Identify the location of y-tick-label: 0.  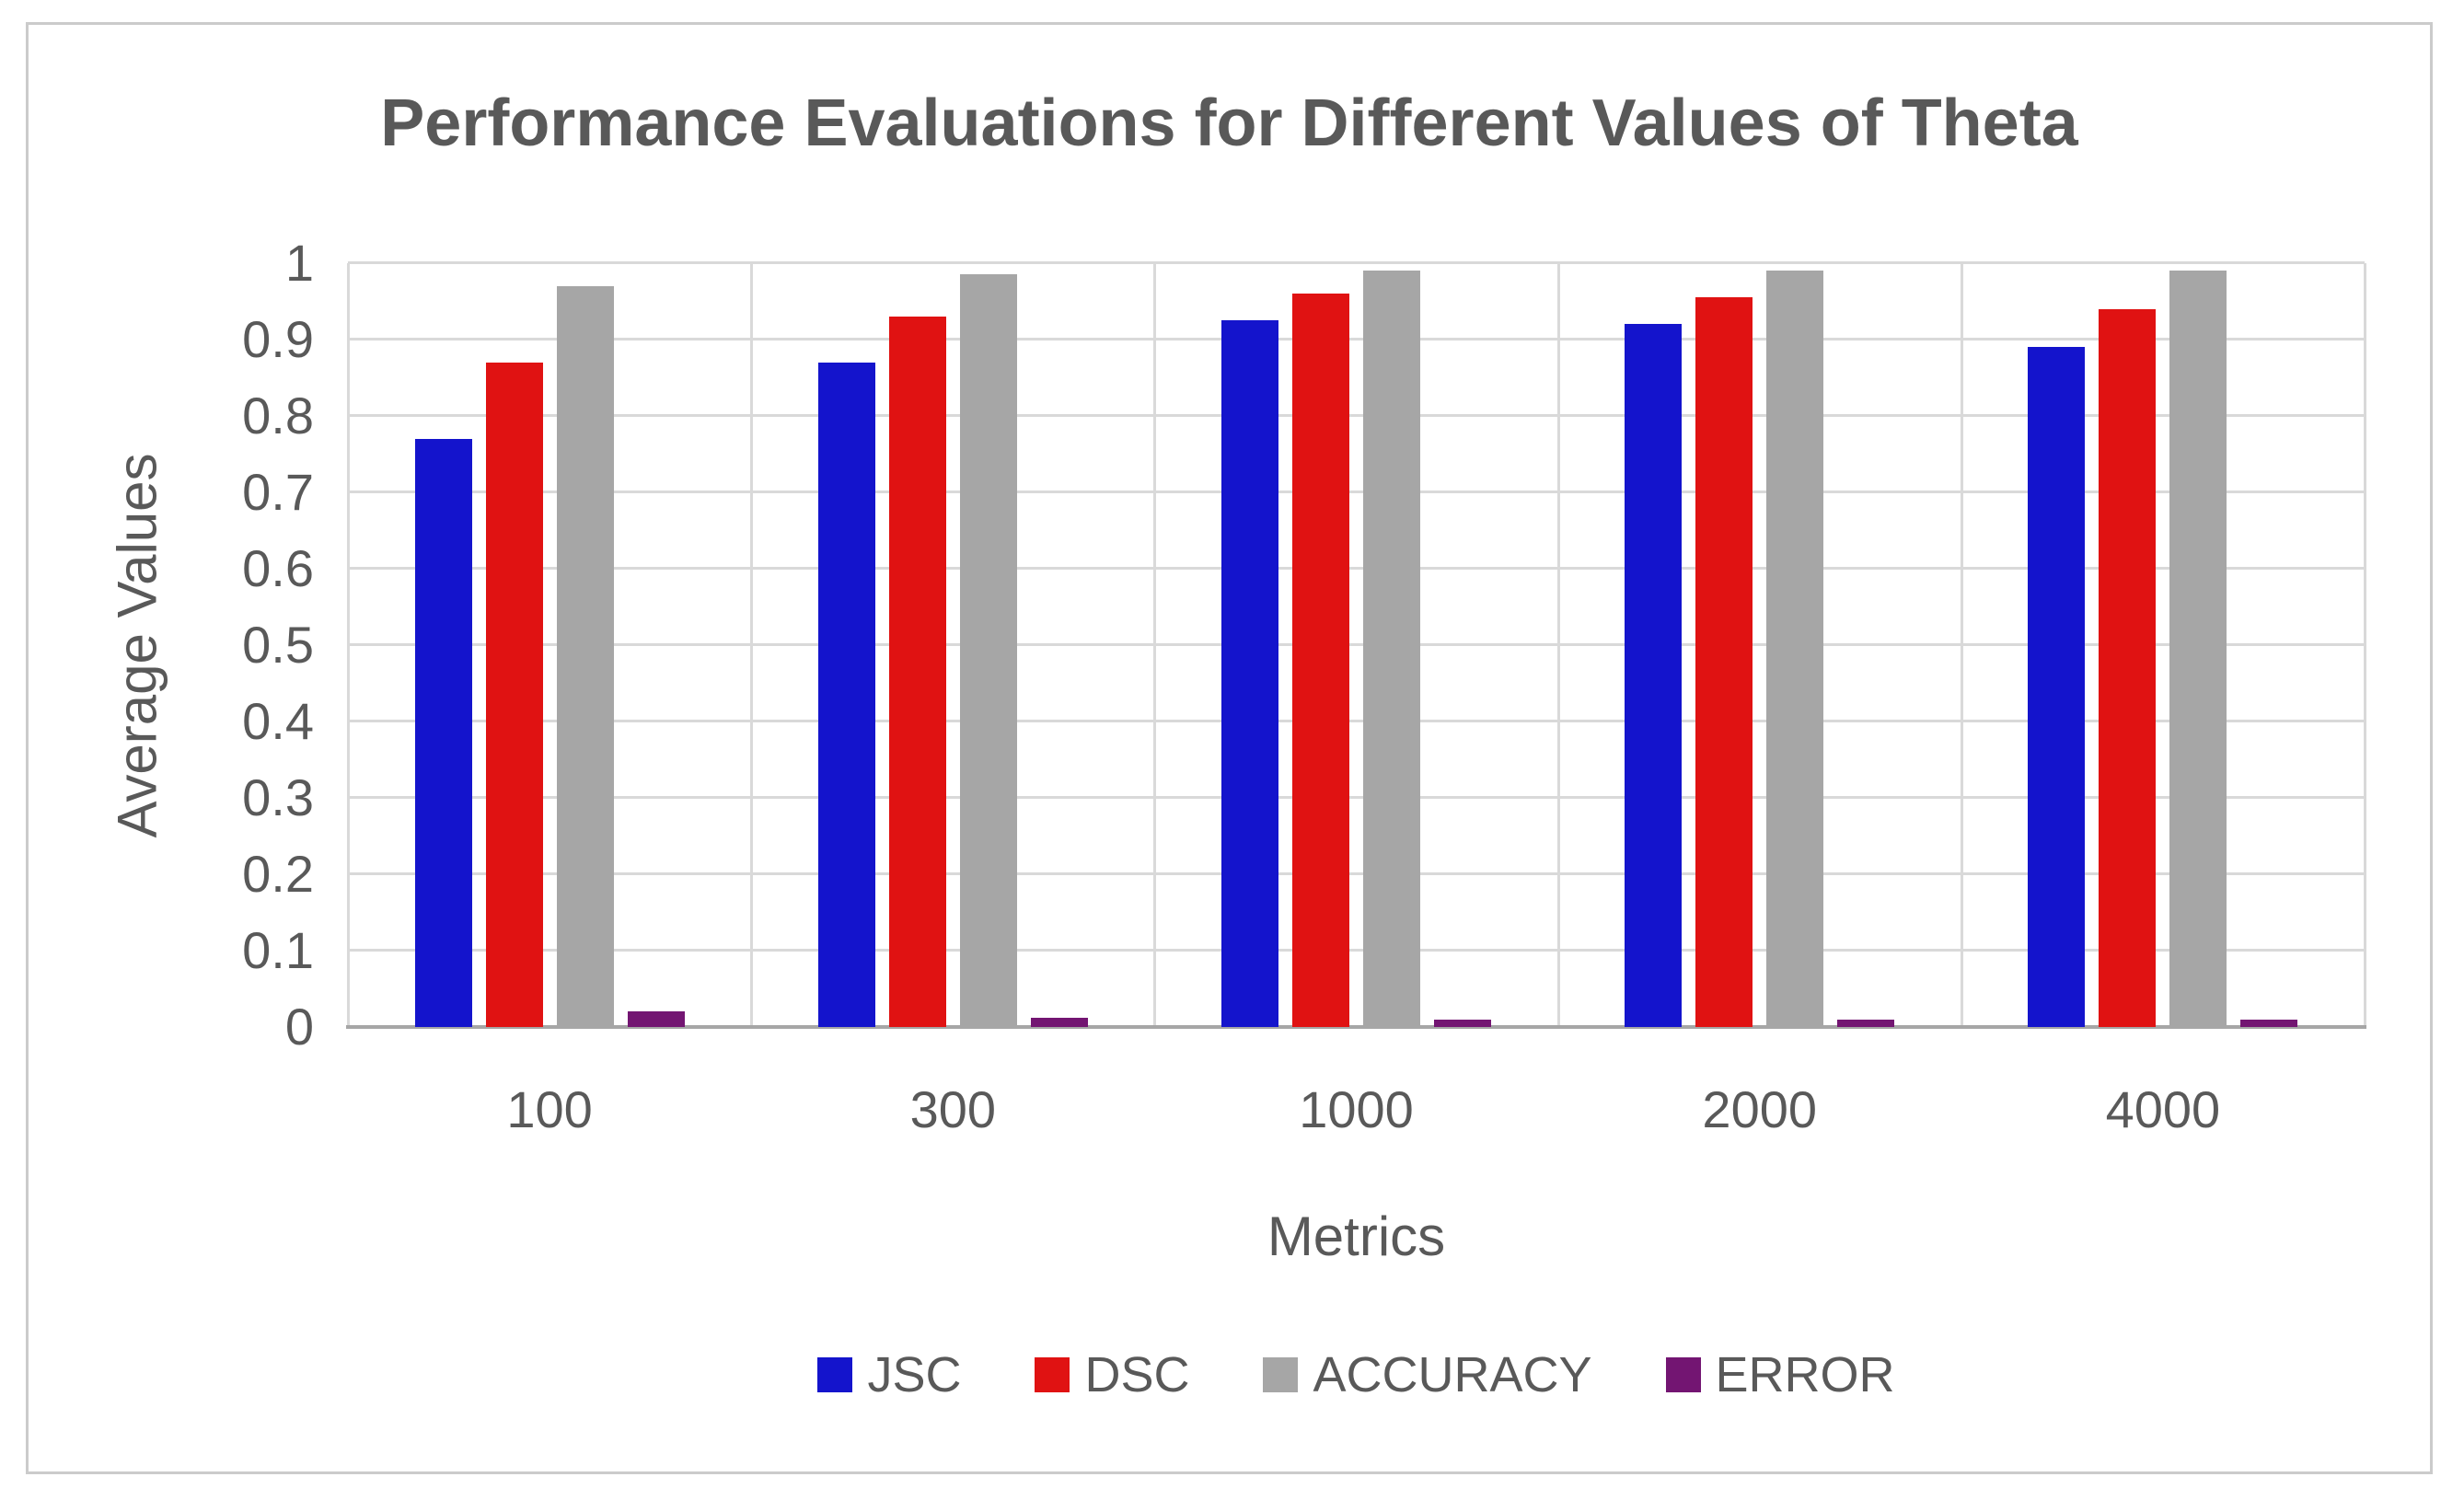
(299, 1027).